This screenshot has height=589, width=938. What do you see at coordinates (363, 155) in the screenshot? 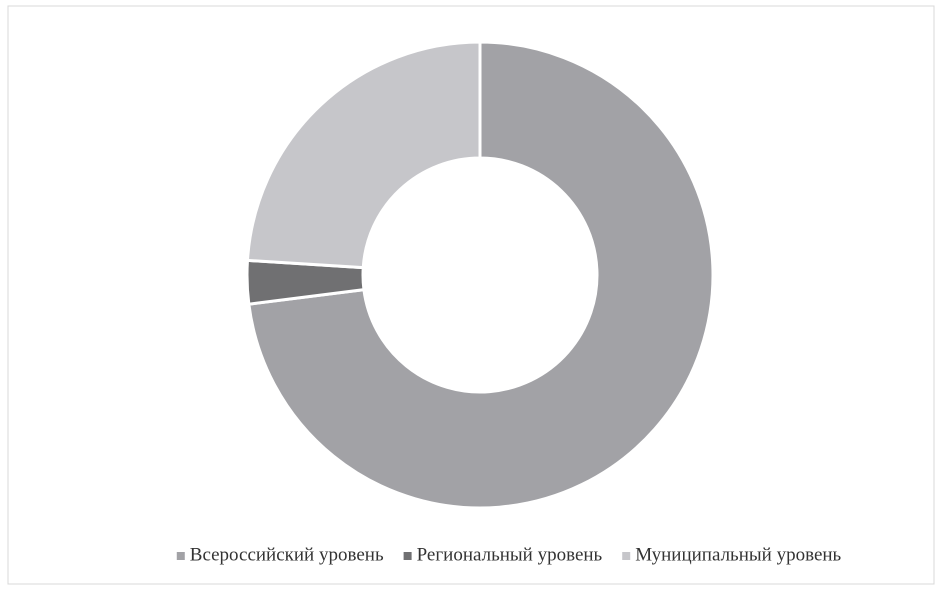
I see `donut-segment` at bounding box center [363, 155].